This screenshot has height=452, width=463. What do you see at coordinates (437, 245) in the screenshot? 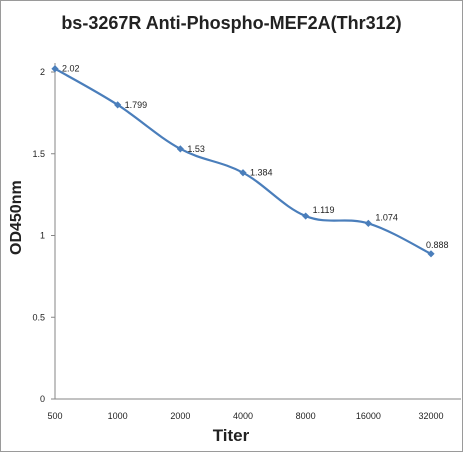
I see `data-label: 0.888` at bounding box center [437, 245].